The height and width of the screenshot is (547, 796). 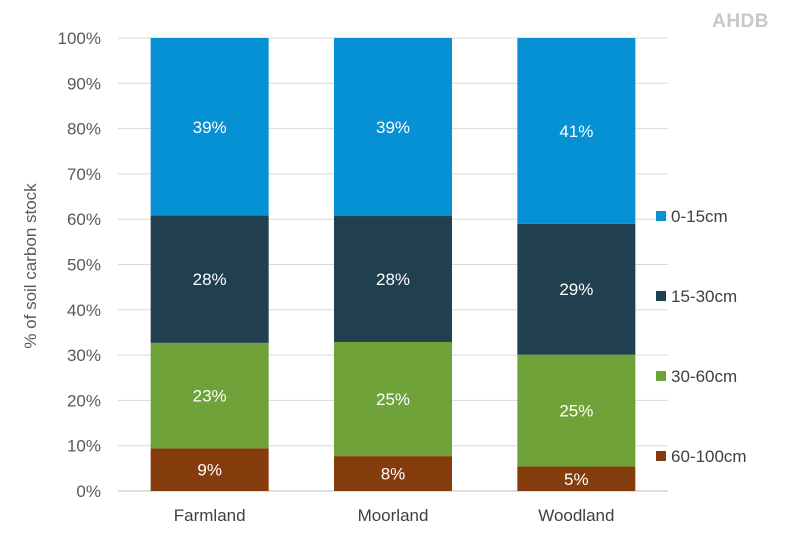 I want to click on y-tick-label: 50%, so click(x=84, y=265).